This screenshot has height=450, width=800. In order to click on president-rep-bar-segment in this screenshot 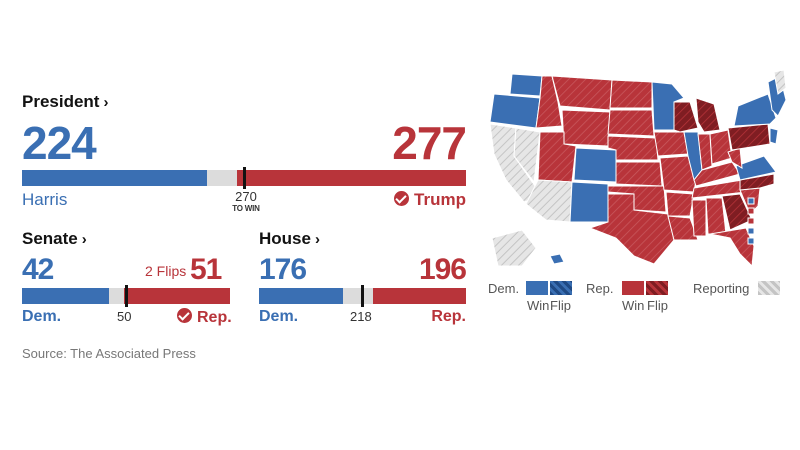, I will do `click(351, 178)`.